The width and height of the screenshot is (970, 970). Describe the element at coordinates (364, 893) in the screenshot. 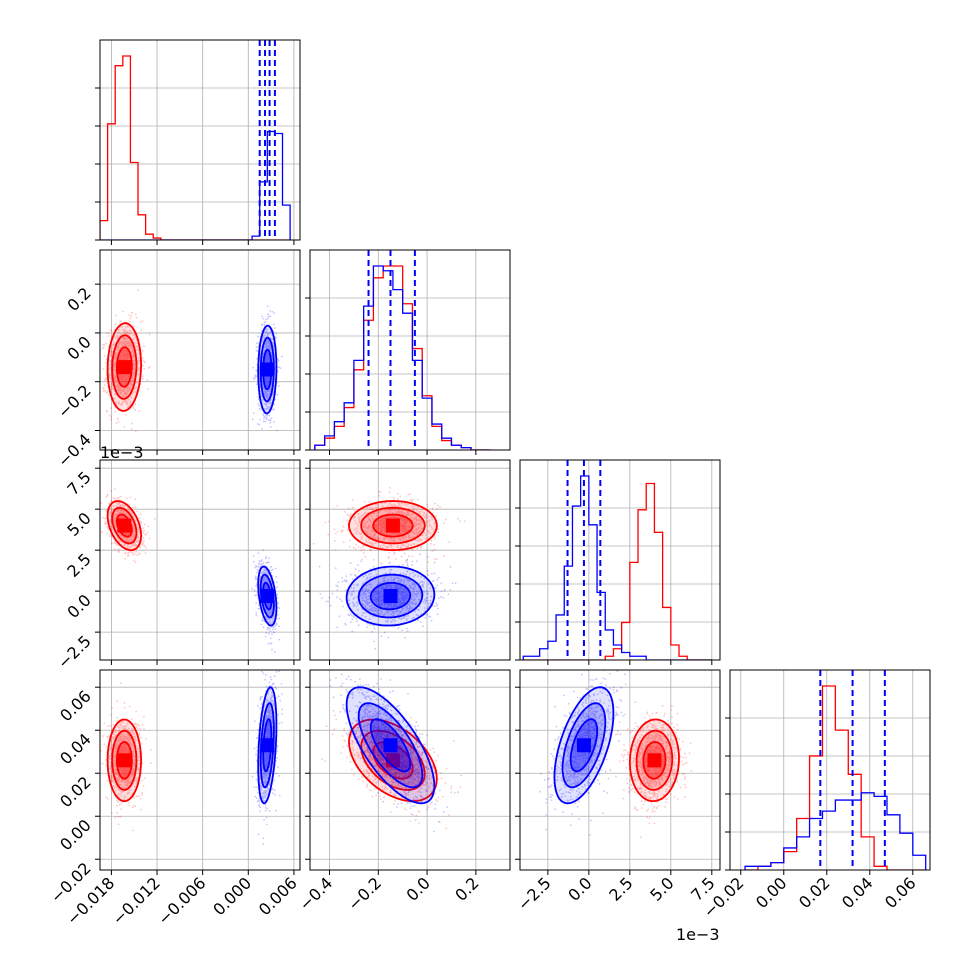

I see `x-tick-label: −0.2` at that location.